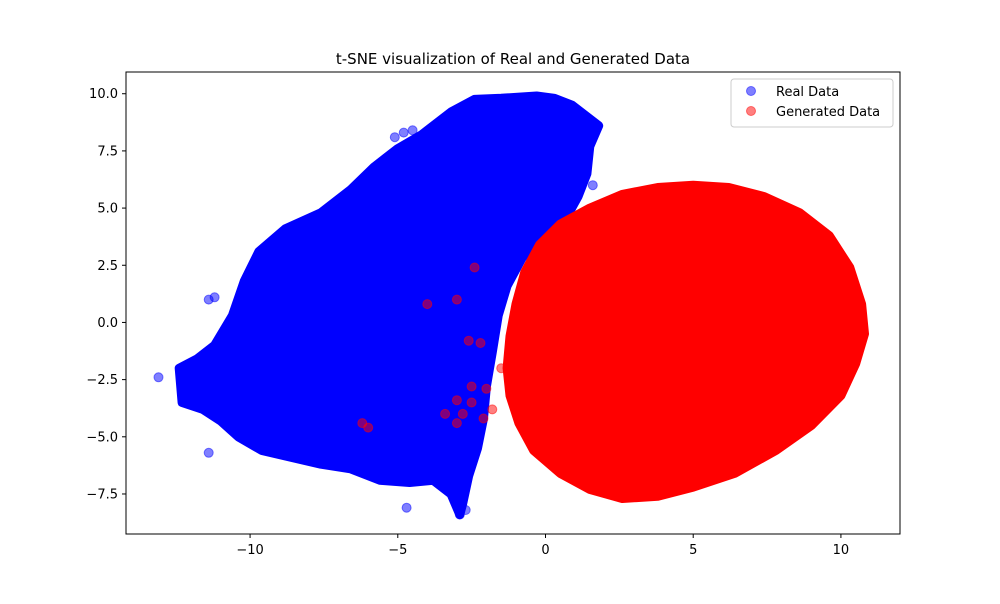 This screenshot has width=1000, height=604. What do you see at coordinates (102, 437) in the screenshot?
I see `y-tick-label: −5.0` at bounding box center [102, 437].